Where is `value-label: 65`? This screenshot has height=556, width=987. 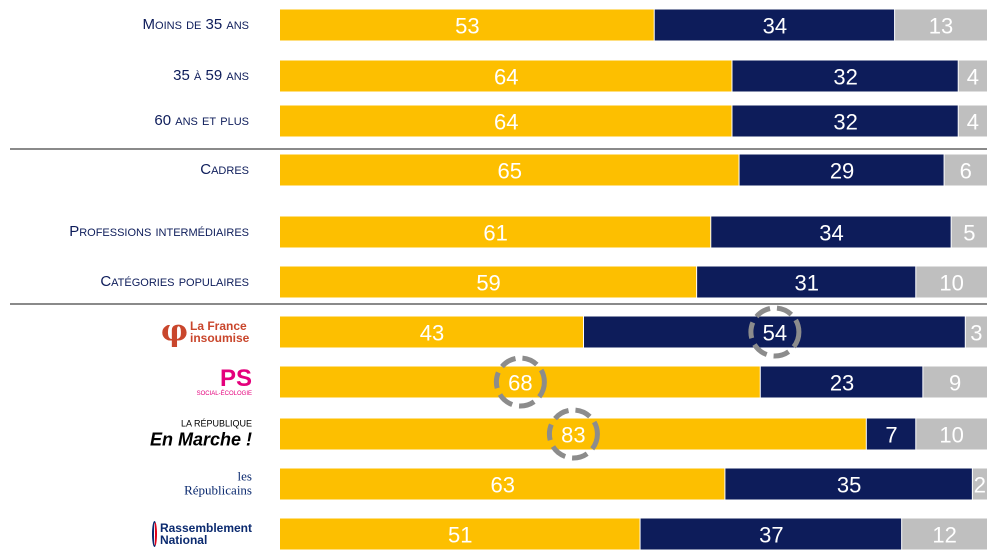 value-label: 65 is located at coordinates (510, 171).